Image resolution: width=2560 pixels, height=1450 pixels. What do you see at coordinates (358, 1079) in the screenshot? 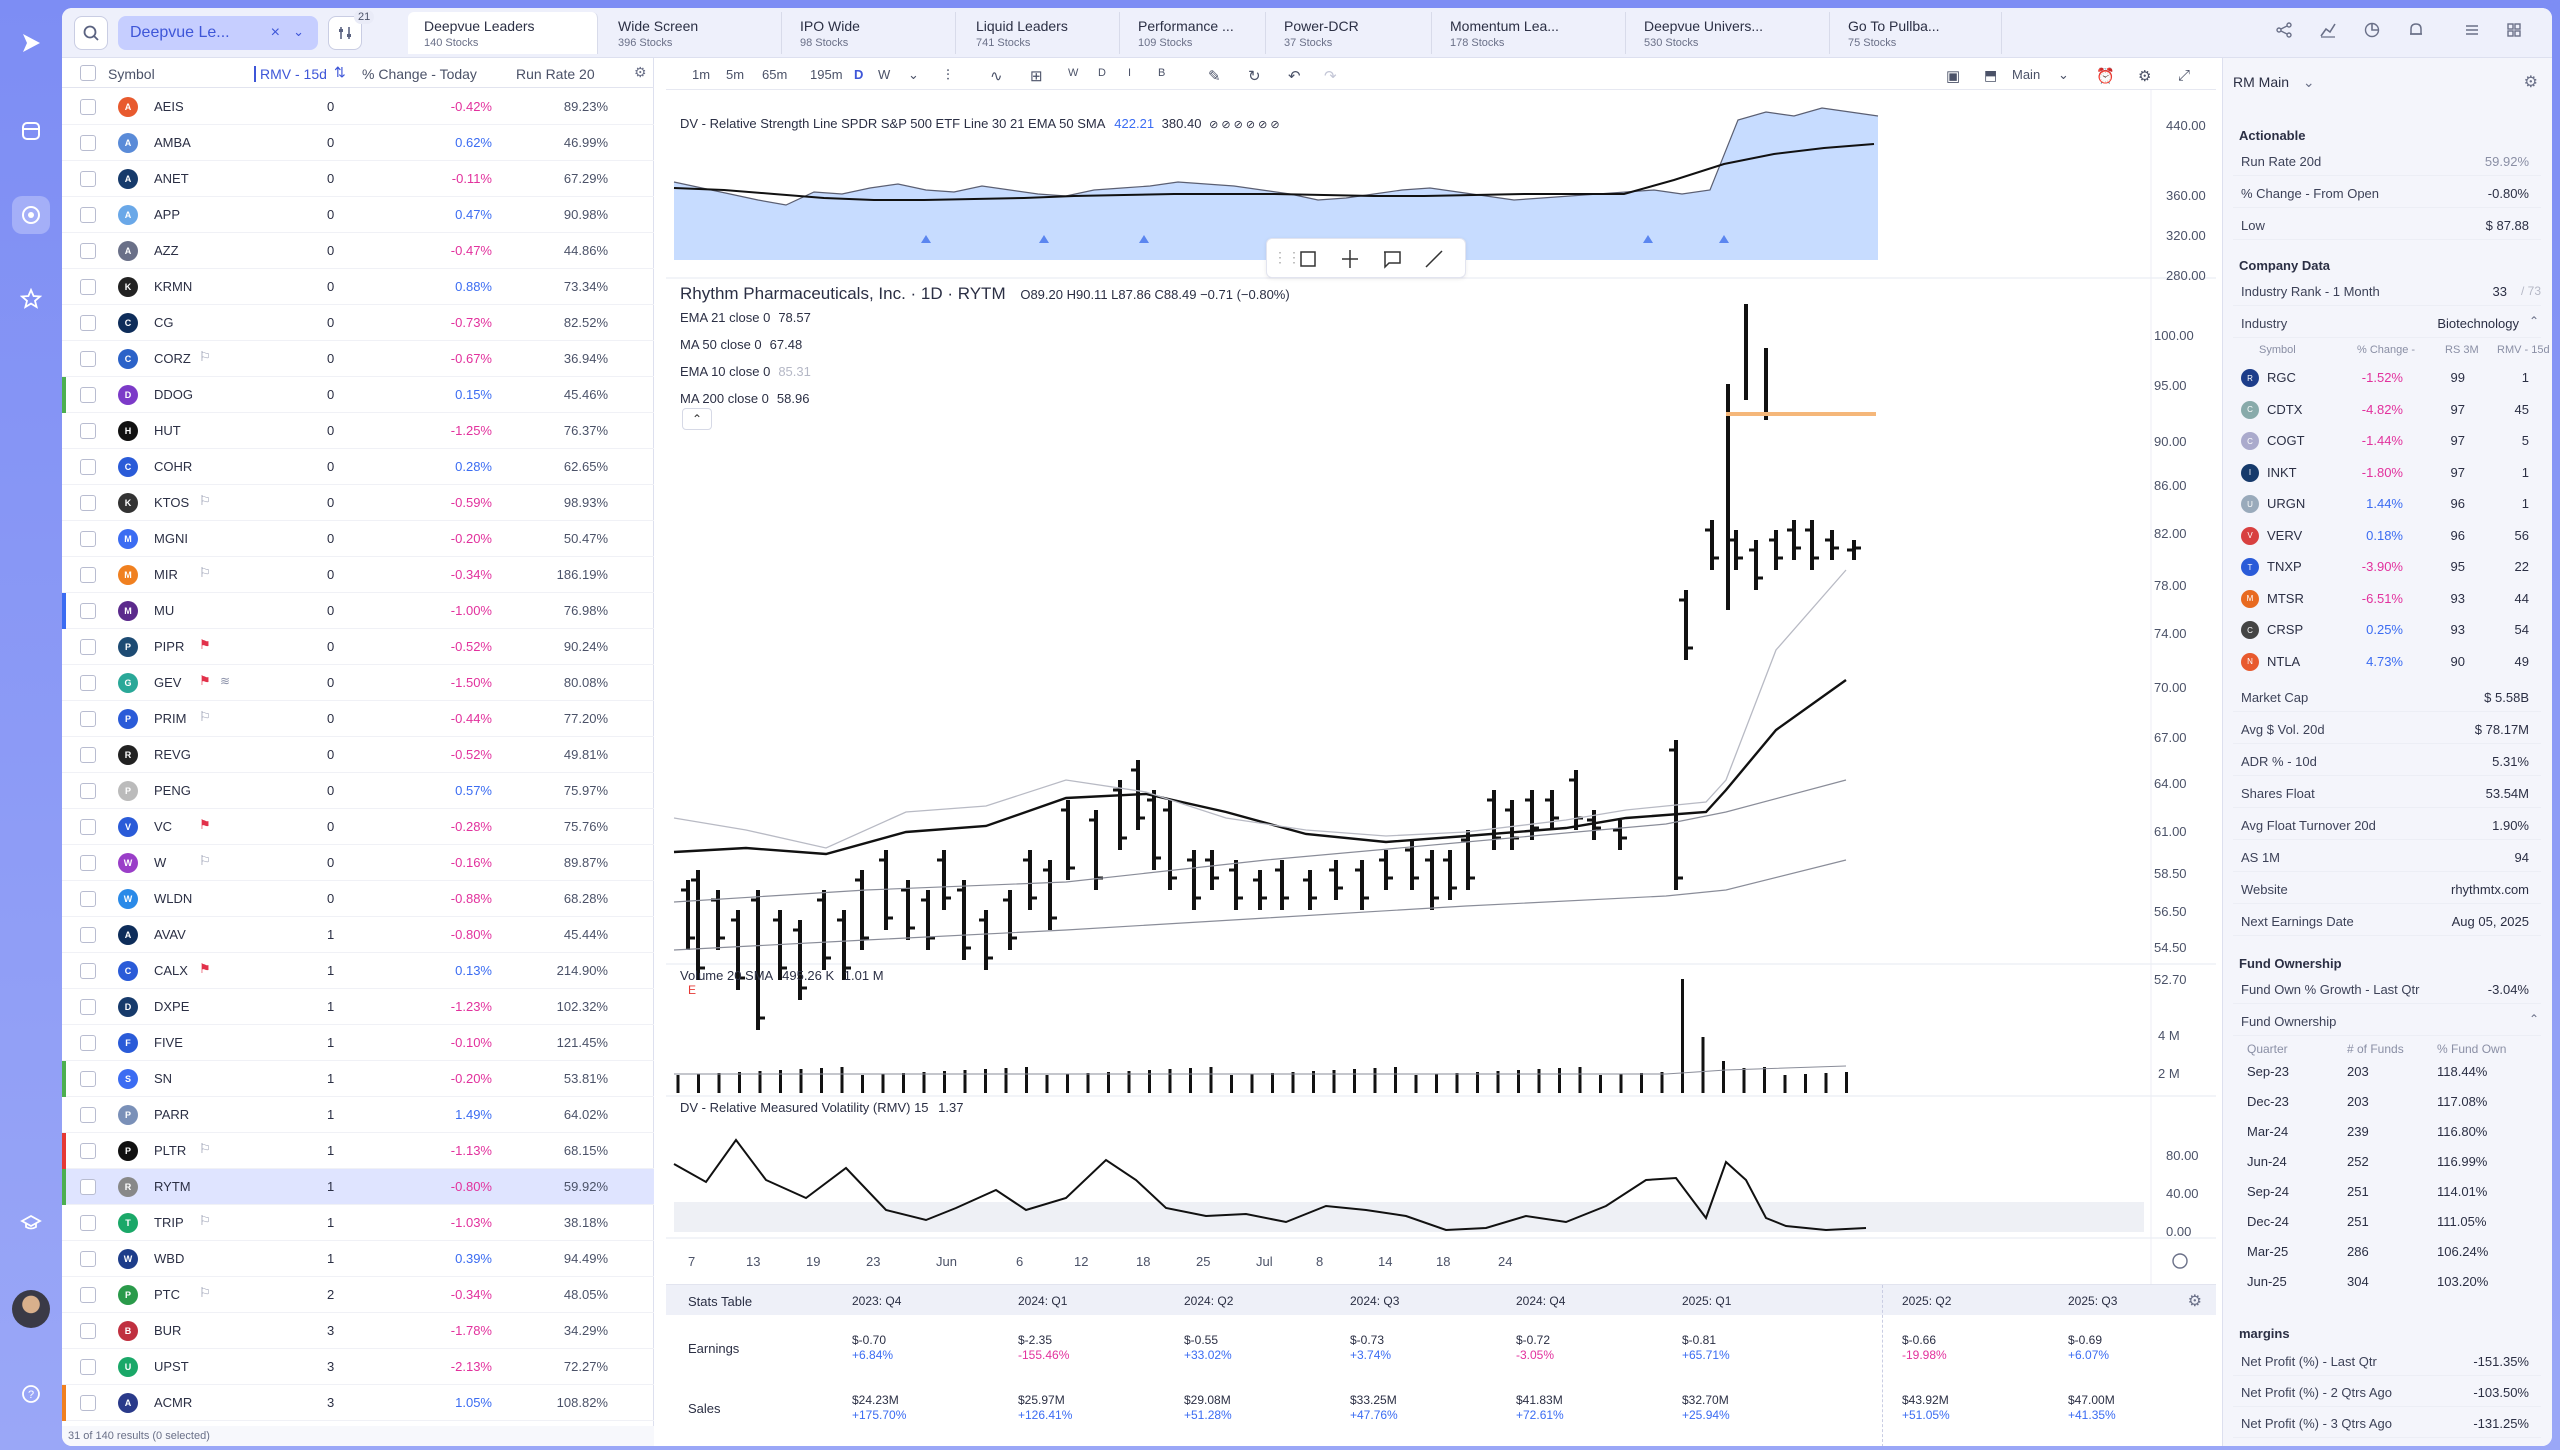
I see `table-row: S SN 1 -0.20% 53.81%` at bounding box center [358, 1079].